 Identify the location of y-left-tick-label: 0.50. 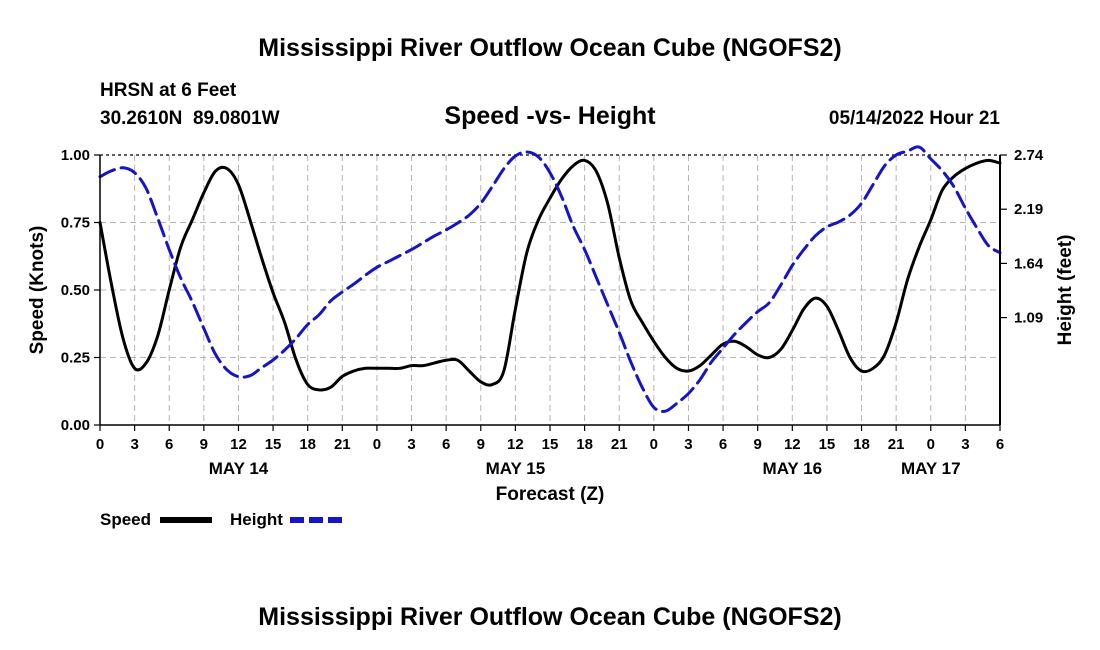
(75, 290).